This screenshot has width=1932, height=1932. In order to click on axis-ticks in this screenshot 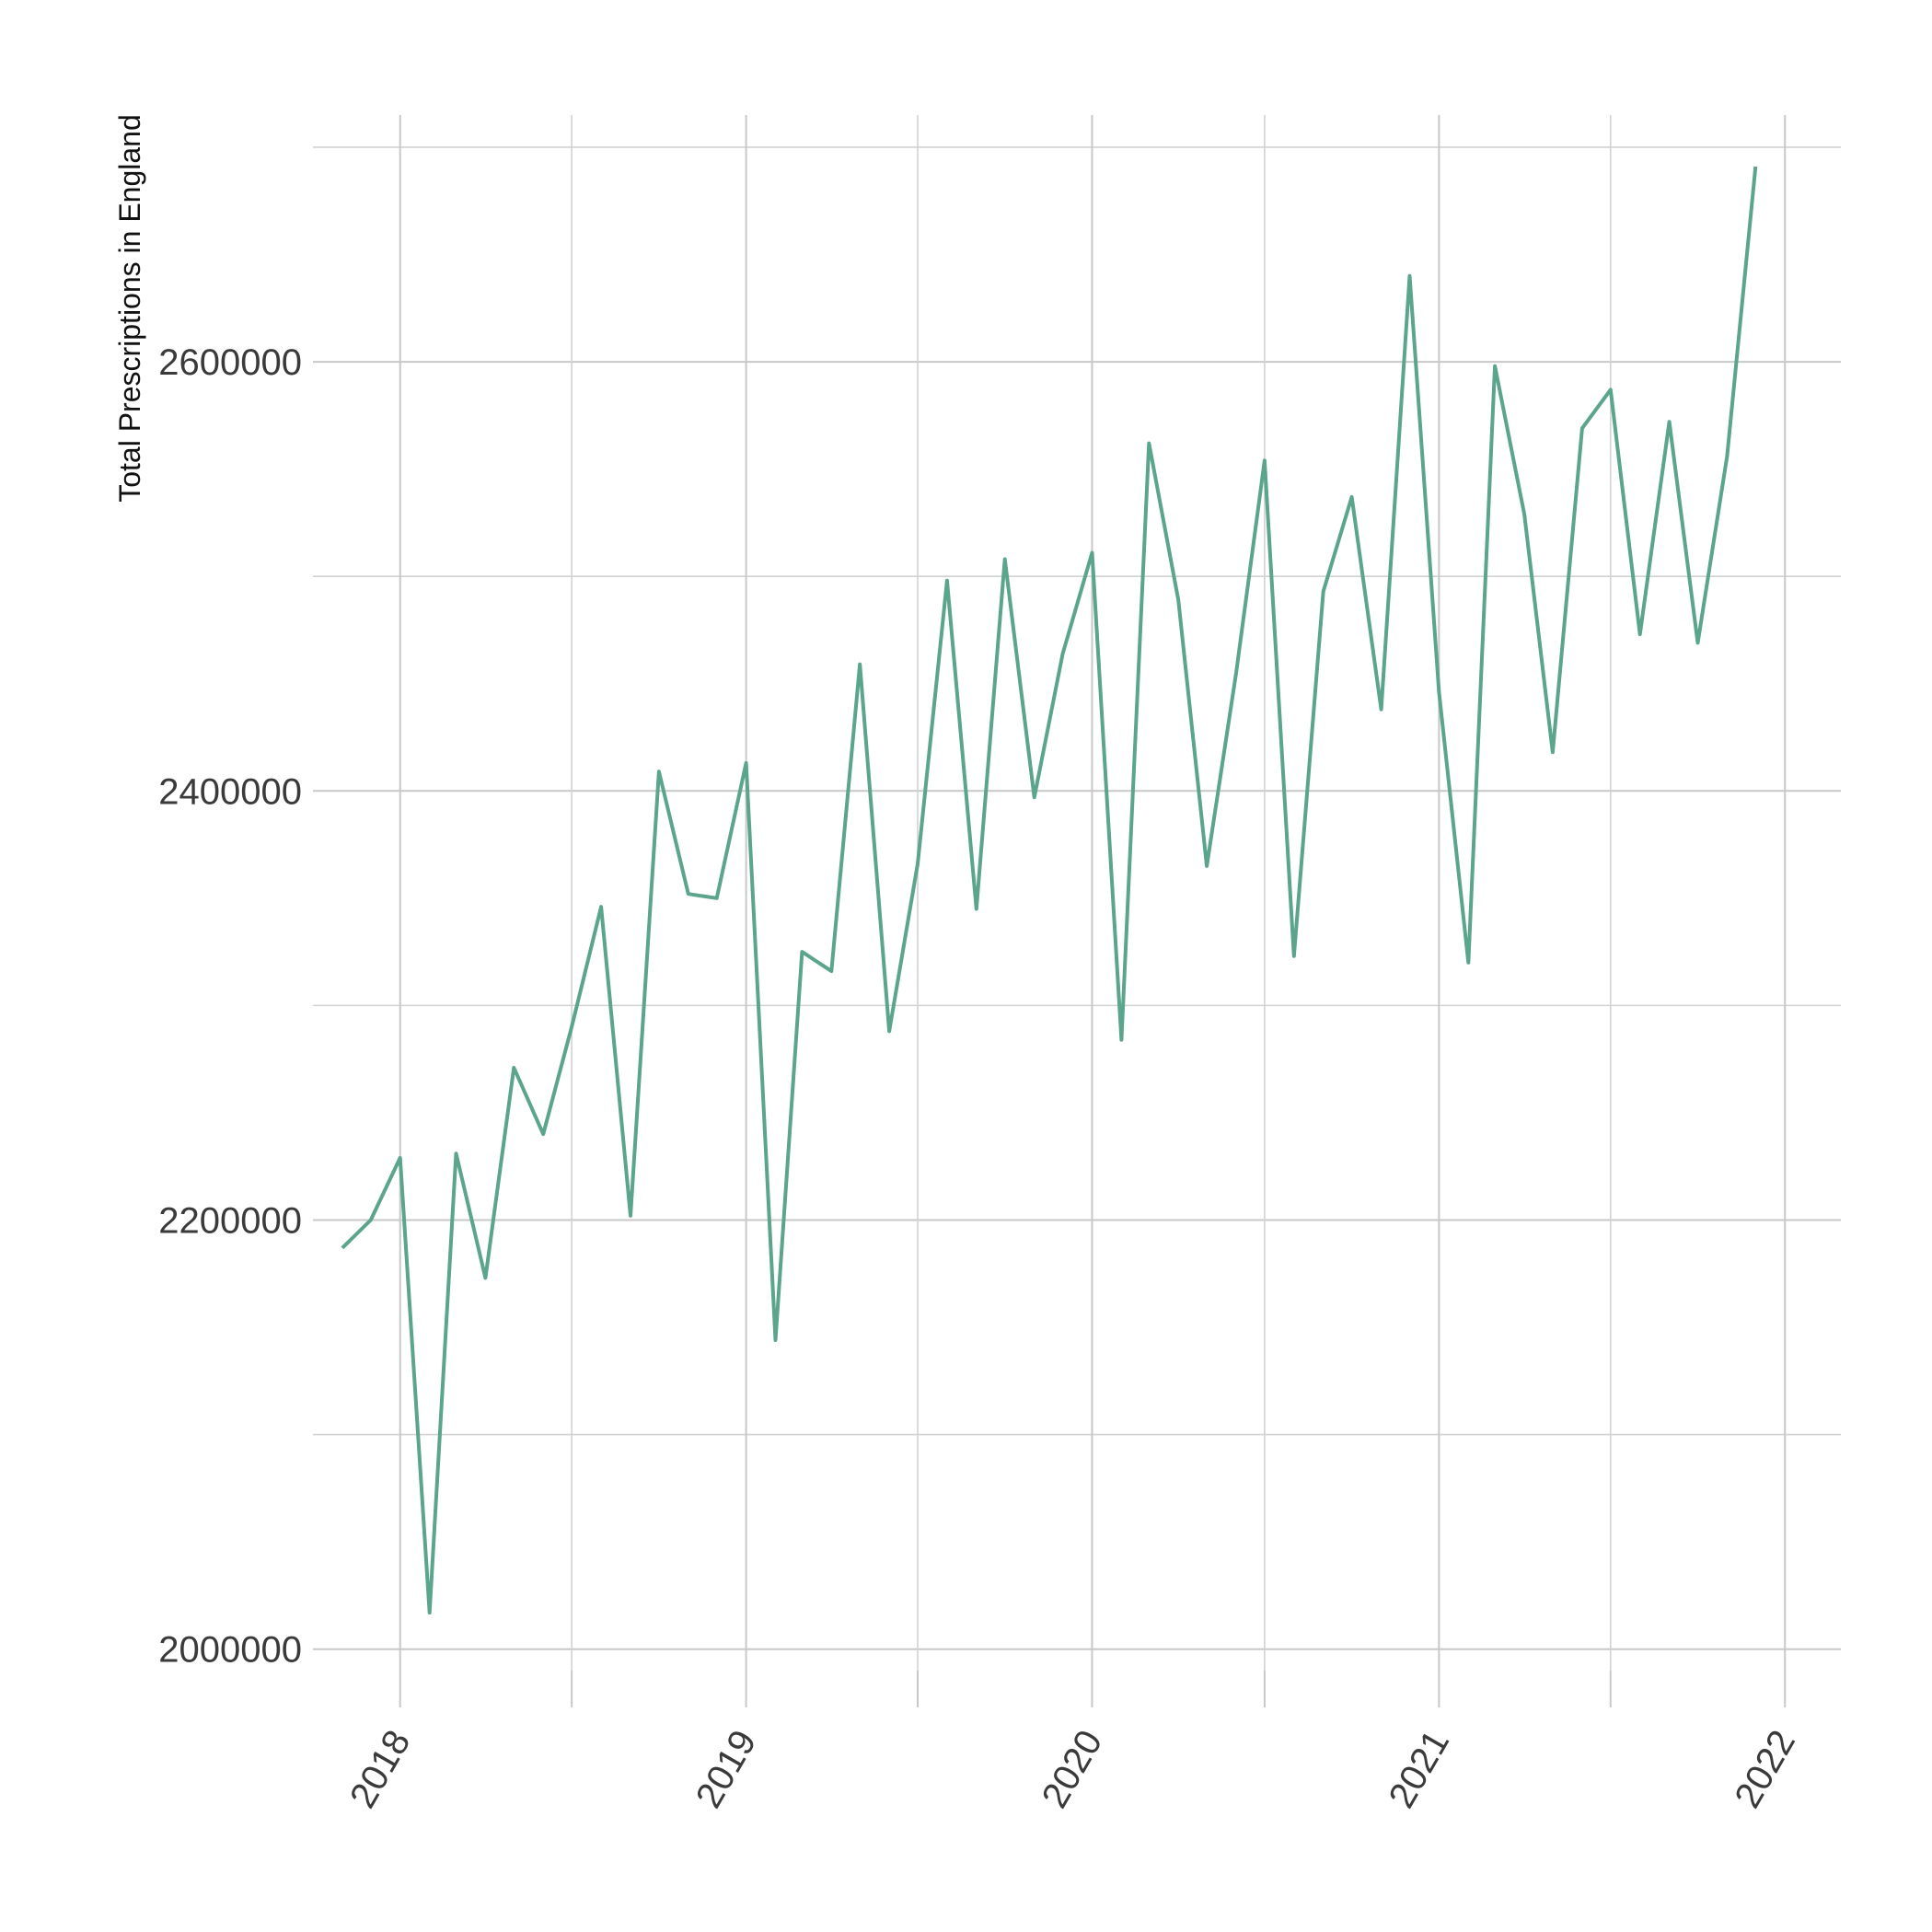, I will do `click(1093, 1689)`.